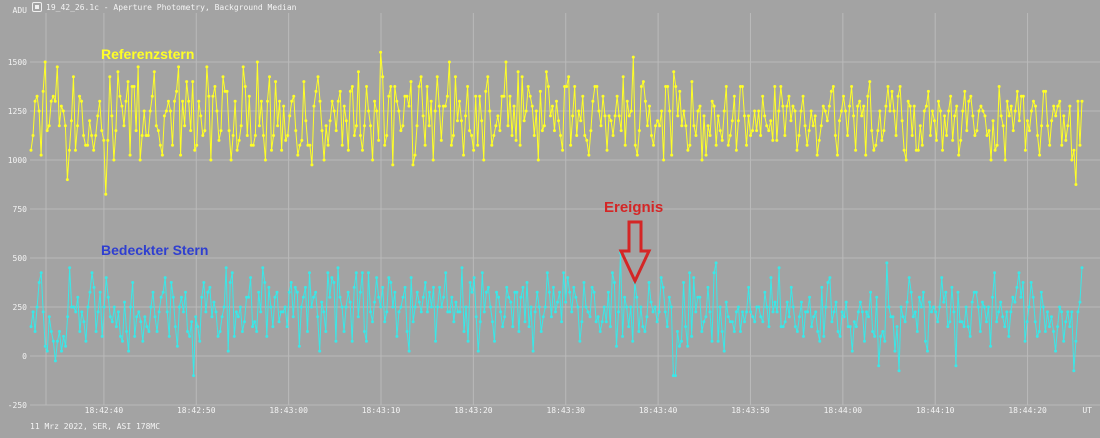 The height and width of the screenshot is (438, 1100). Describe the element at coordinates (935, 410) in the screenshot. I see `x-tick-label: 18:44:10` at that location.